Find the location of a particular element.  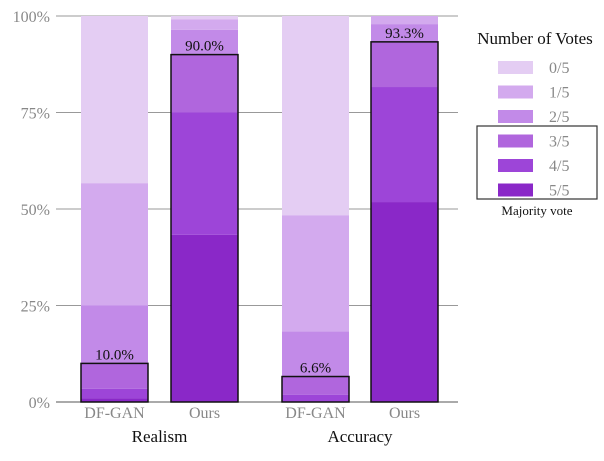

legend-entry: 1/5 is located at coordinates (559, 93).